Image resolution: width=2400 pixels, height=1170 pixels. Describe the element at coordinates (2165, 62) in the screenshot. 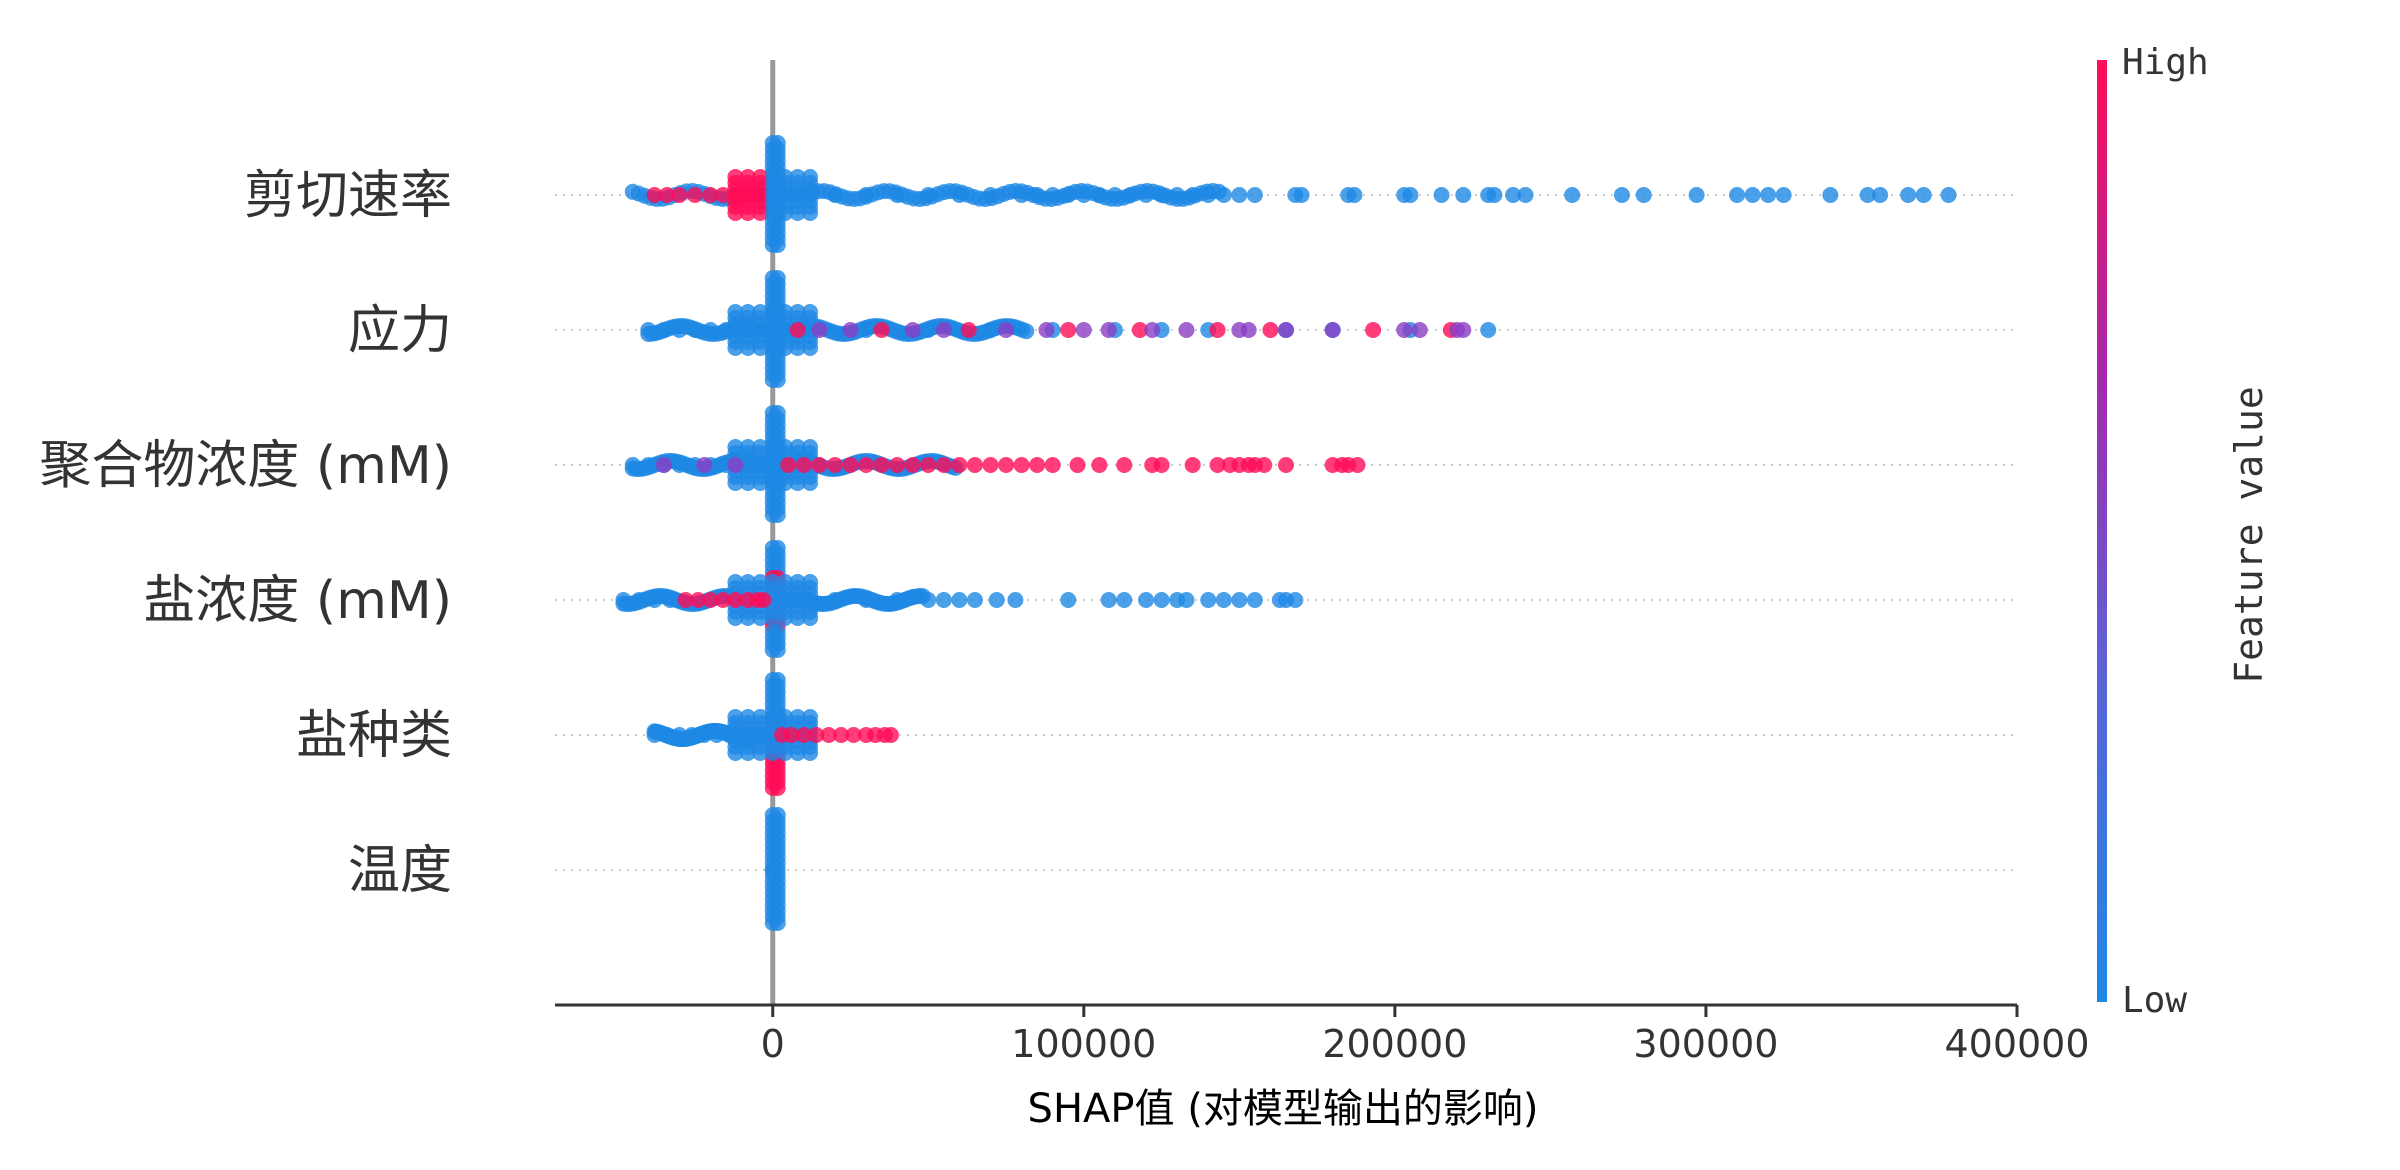

I see `colorbar-high-label: High` at that location.